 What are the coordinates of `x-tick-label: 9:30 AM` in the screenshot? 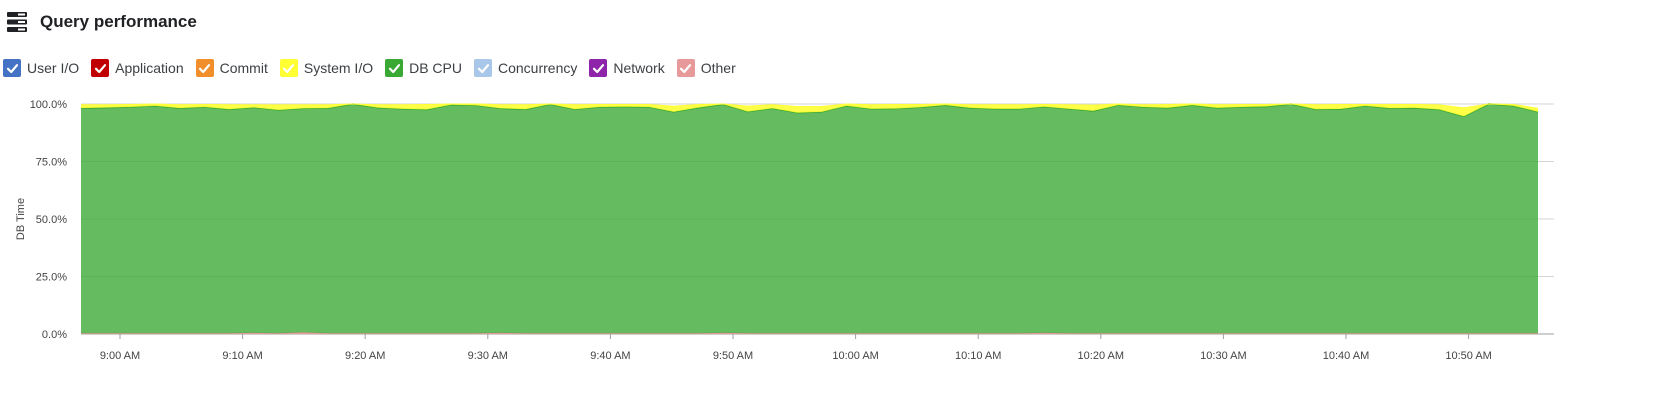 It's located at (488, 356).